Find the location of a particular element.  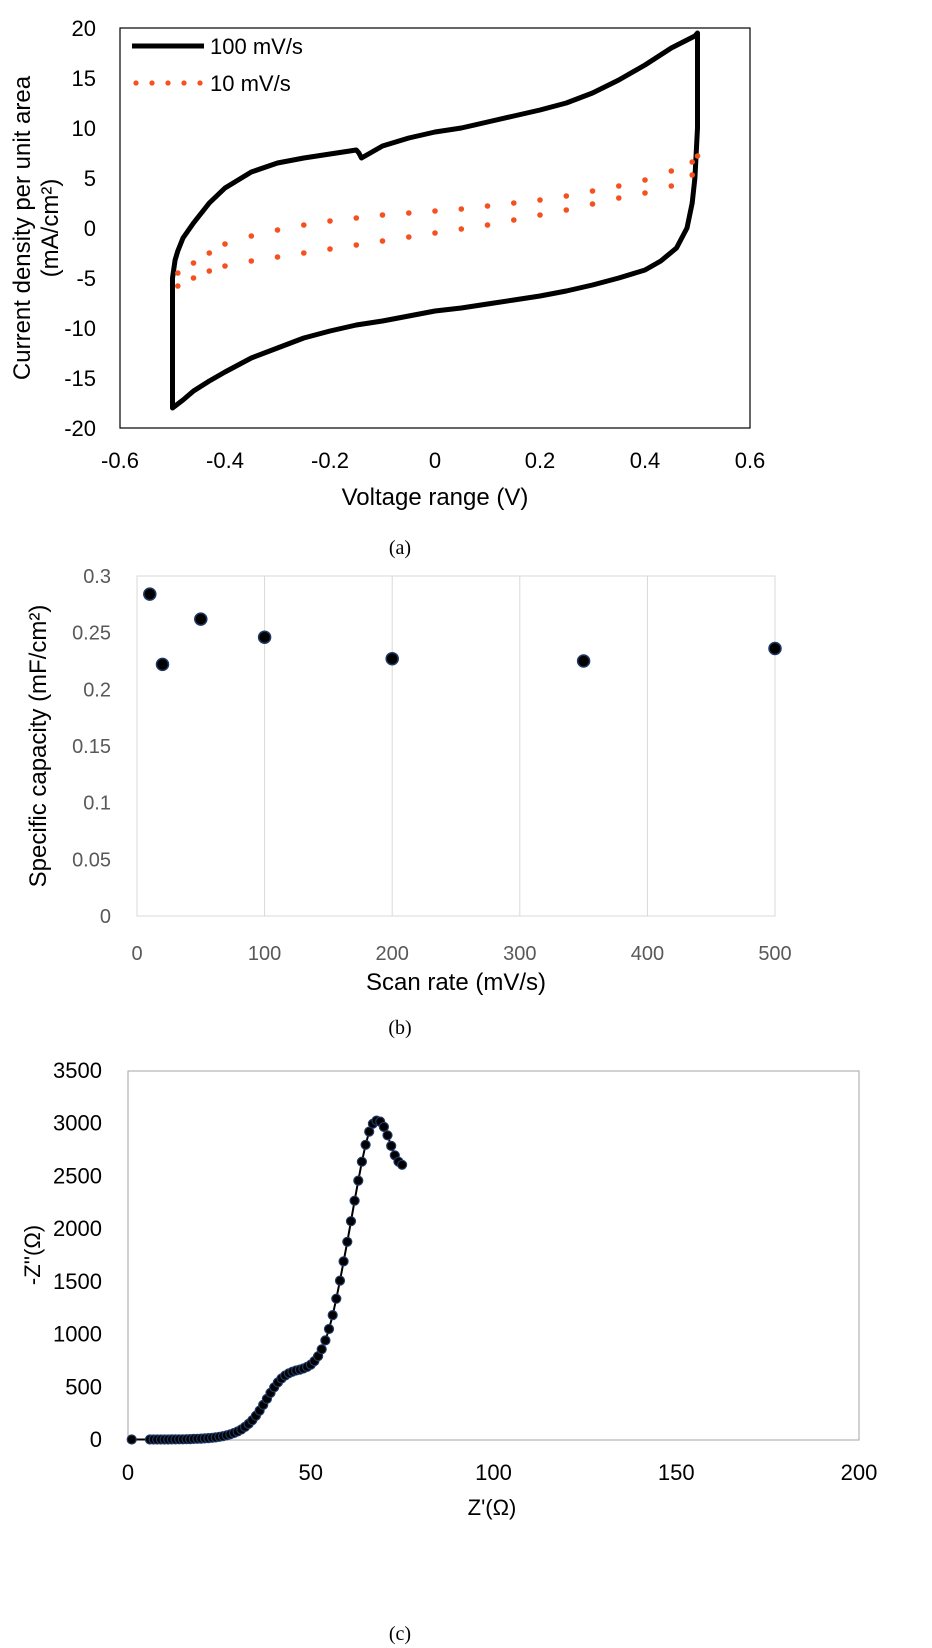

chart-b-x-axis-label: Scan rate (mV/s) is located at coordinates (456, 982).